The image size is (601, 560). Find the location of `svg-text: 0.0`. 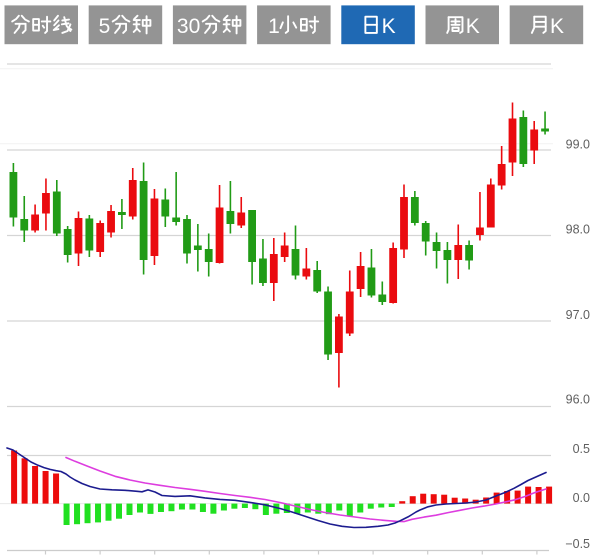

svg-text: 0.0 is located at coordinates (581, 498).